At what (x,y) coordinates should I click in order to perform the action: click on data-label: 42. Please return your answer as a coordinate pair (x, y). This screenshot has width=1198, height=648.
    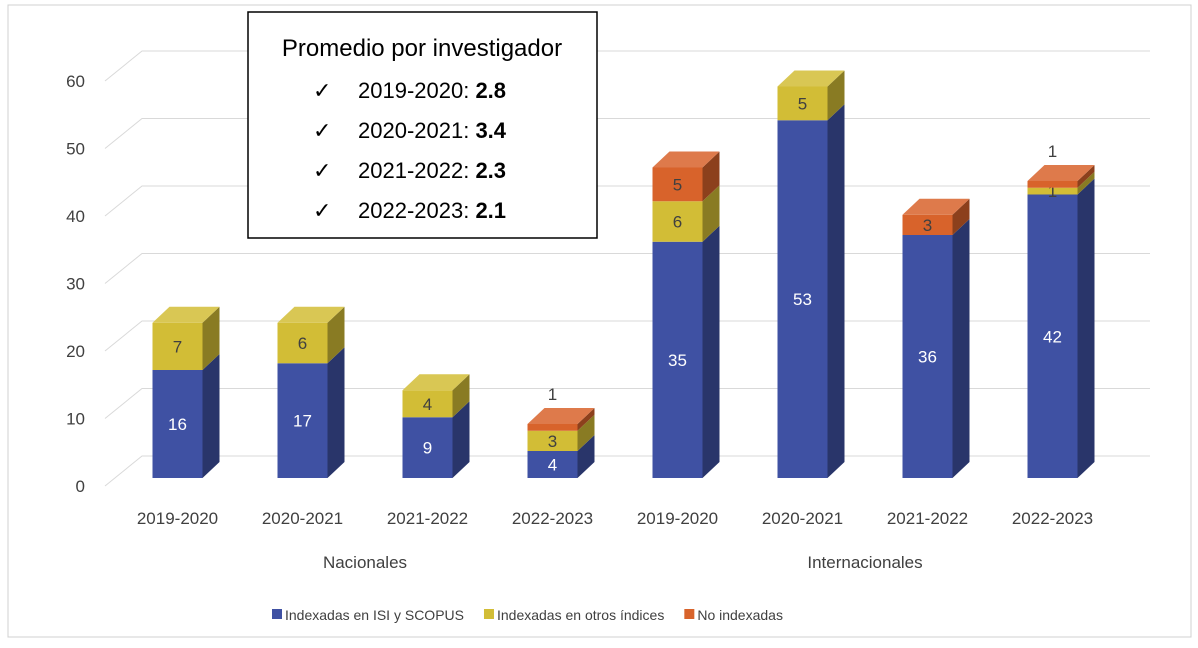
    Looking at the image, I should click on (1052, 336).